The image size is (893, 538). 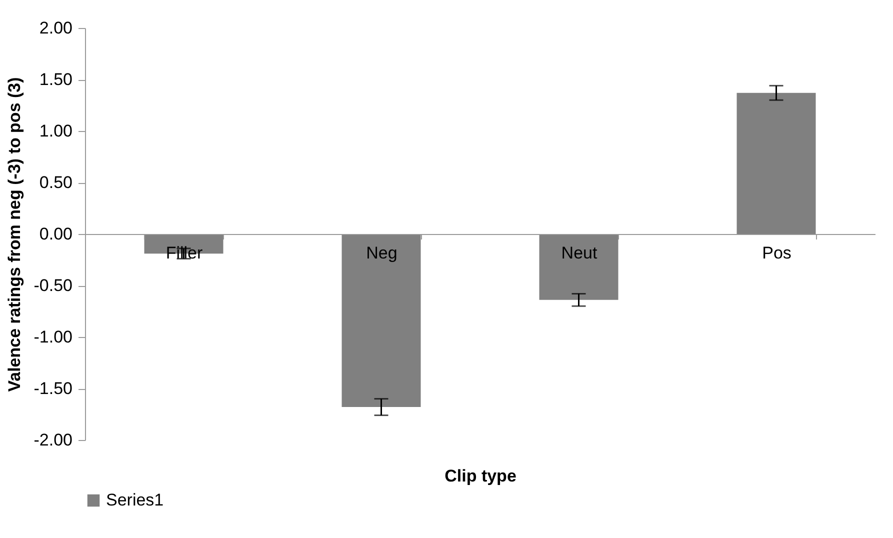 What do you see at coordinates (55, 131) in the screenshot?
I see `y-tick-label: 1.00` at bounding box center [55, 131].